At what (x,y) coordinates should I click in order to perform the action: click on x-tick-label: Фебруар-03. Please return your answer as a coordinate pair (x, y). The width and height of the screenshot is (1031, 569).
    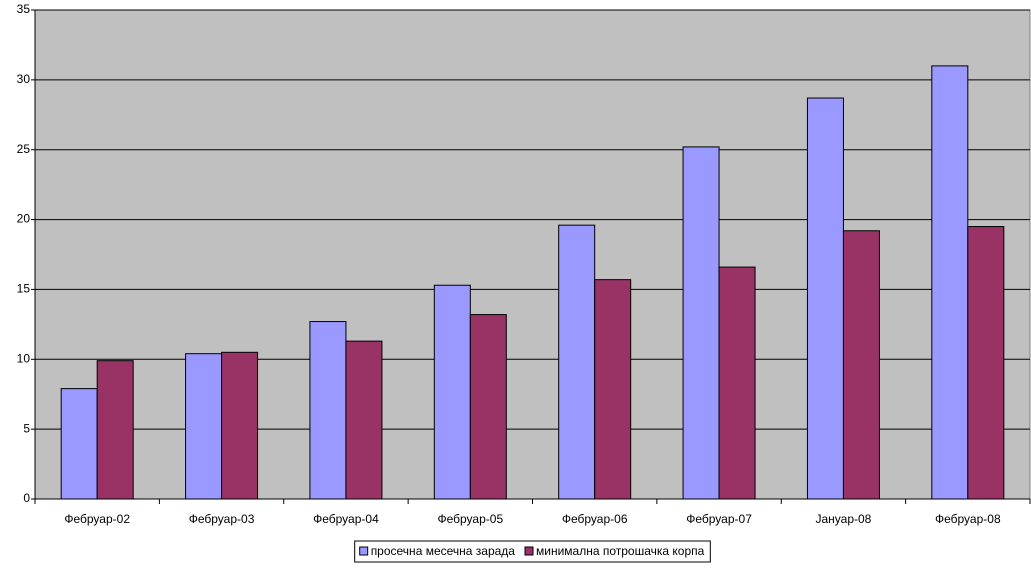
    Looking at the image, I should click on (222, 519).